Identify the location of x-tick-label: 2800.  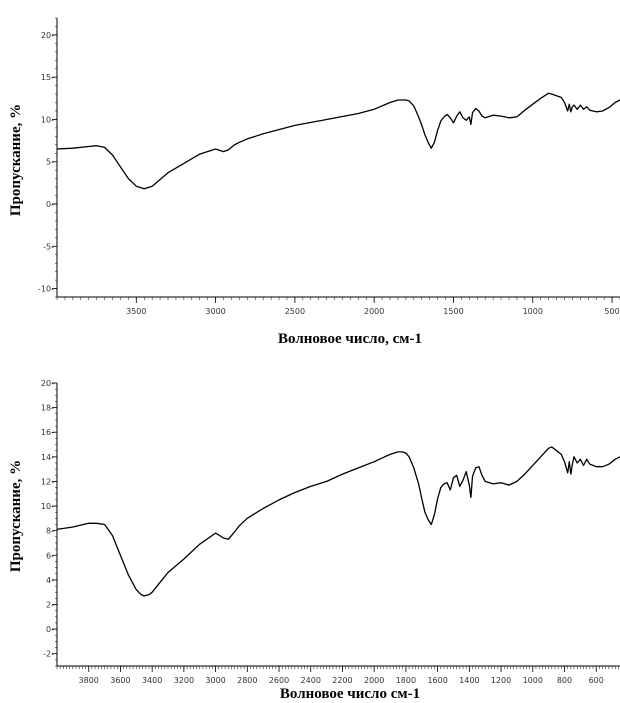
(247, 680).